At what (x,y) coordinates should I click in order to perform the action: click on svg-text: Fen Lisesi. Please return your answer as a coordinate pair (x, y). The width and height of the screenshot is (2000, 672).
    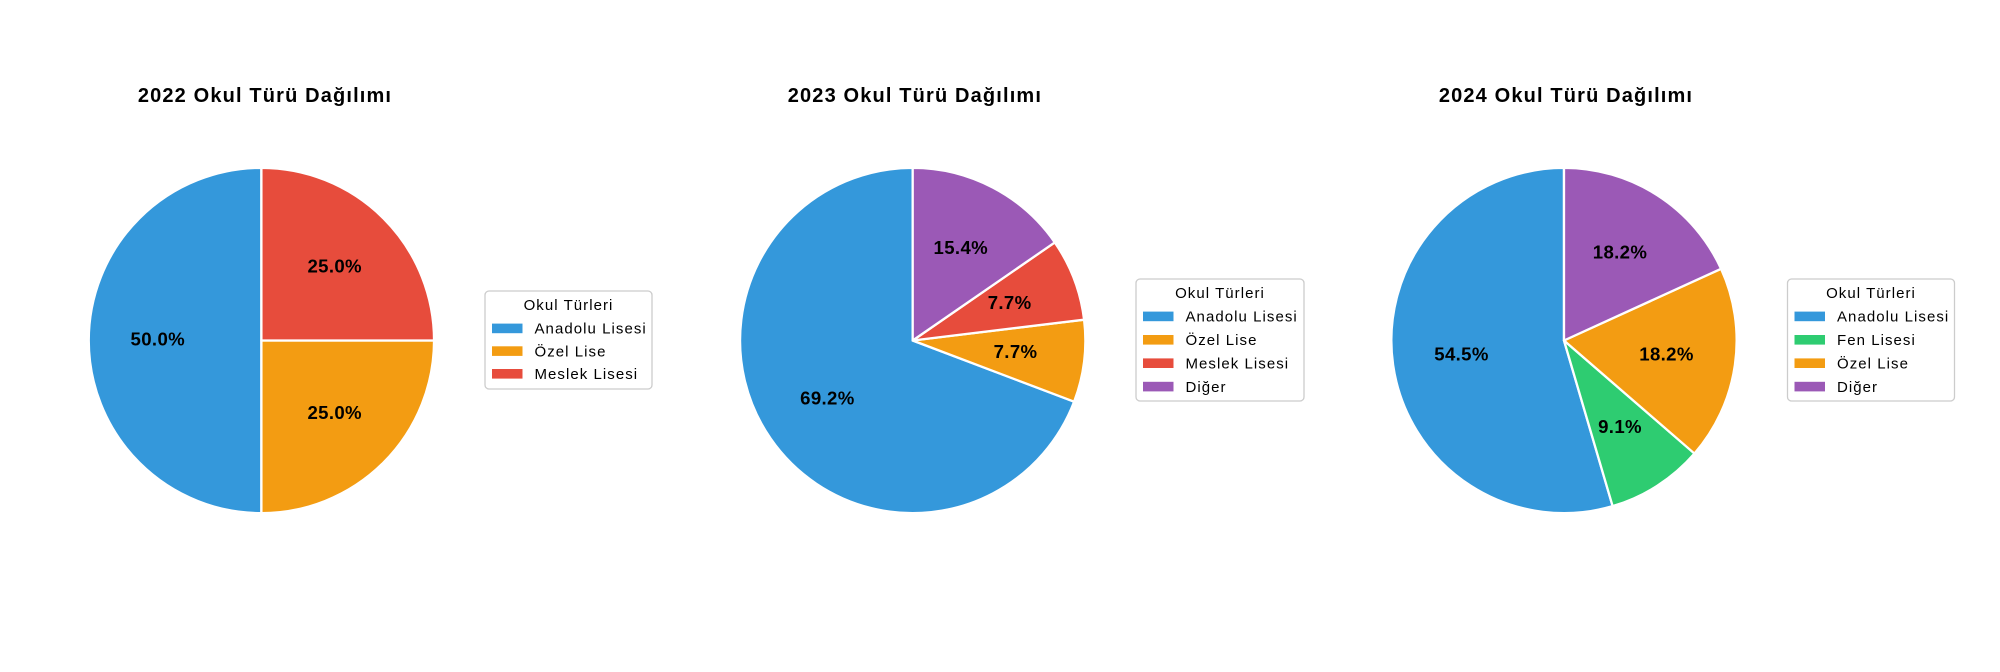
    Looking at the image, I should click on (1876, 340).